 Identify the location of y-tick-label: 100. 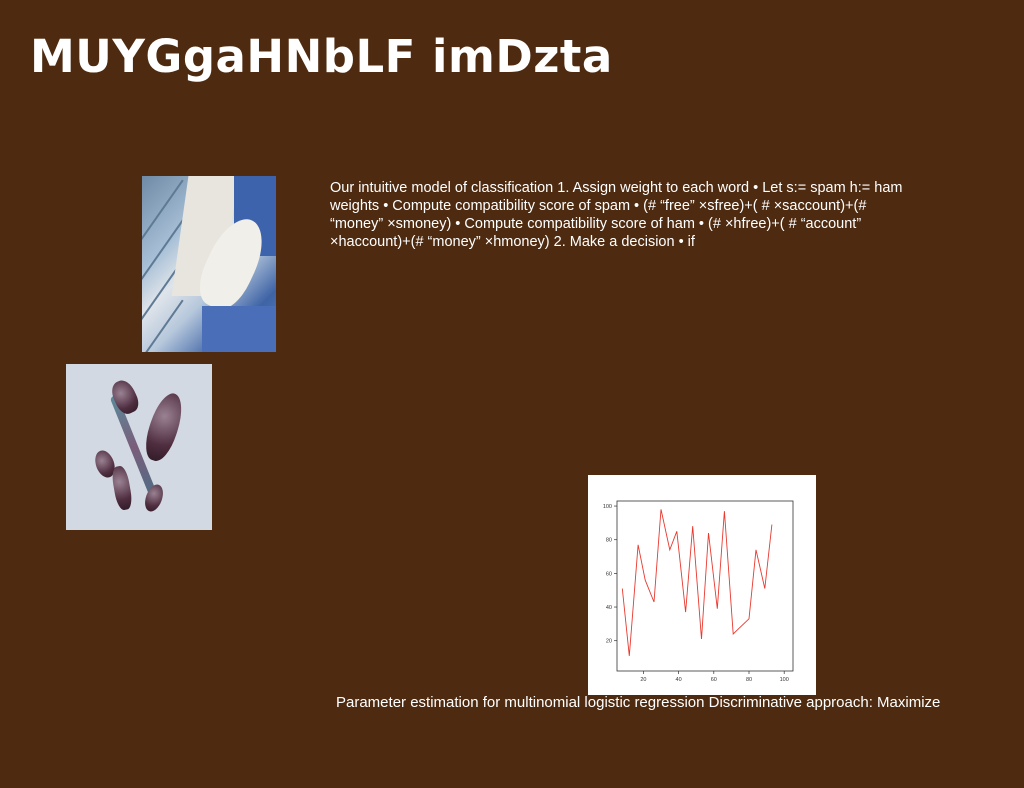
(607, 507).